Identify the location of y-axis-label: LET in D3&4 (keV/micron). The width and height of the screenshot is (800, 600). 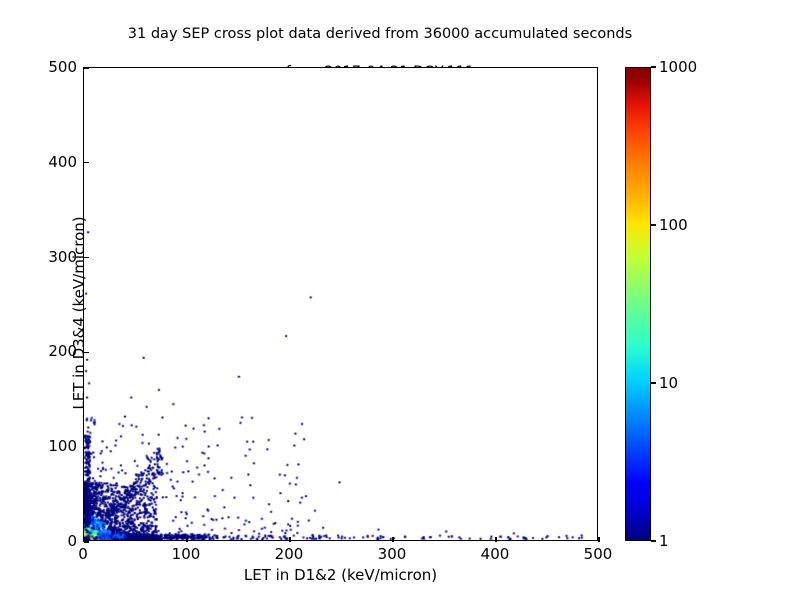
(79, 313).